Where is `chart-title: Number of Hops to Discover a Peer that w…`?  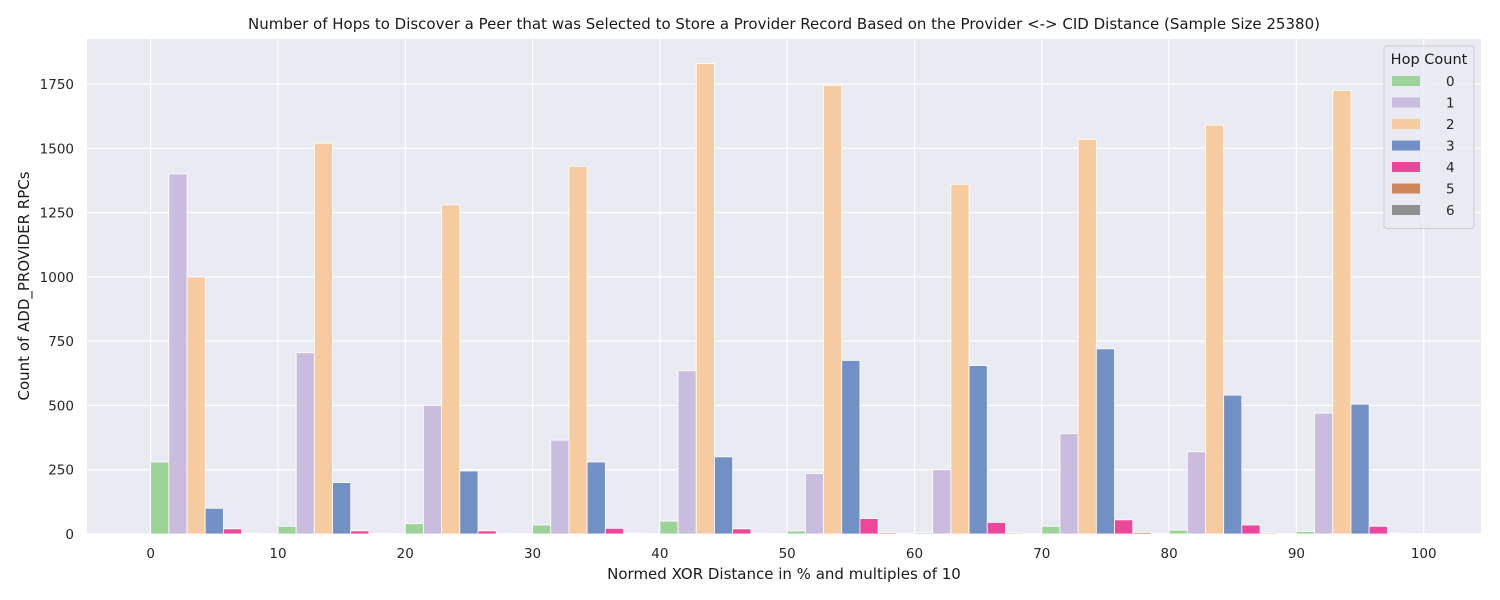
chart-title: Number of Hops to Discover a Peer that w… is located at coordinates (784, 24).